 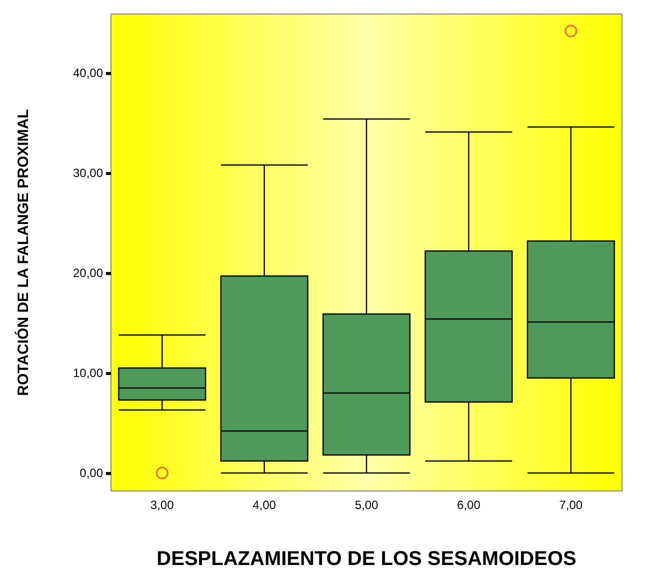 What do you see at coordinates (88, 273) in the screenshot?
I see `y-tick-label: 20,00` at bounding box center [88, 273].